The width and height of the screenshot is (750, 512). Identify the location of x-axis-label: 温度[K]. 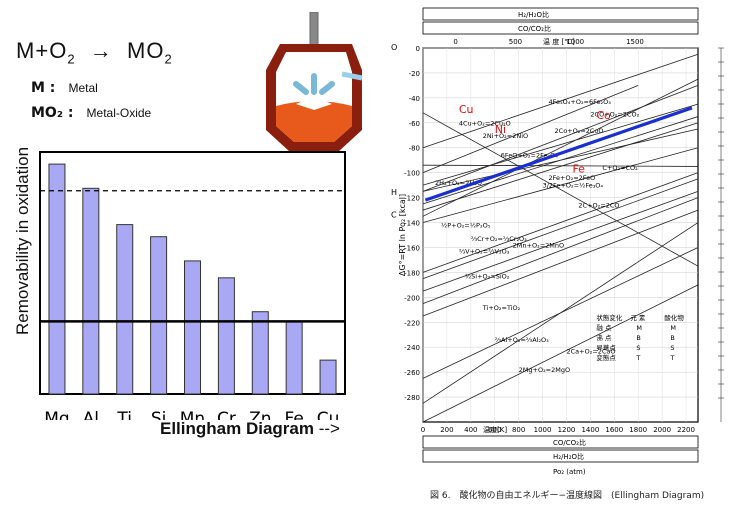
(495, 429).